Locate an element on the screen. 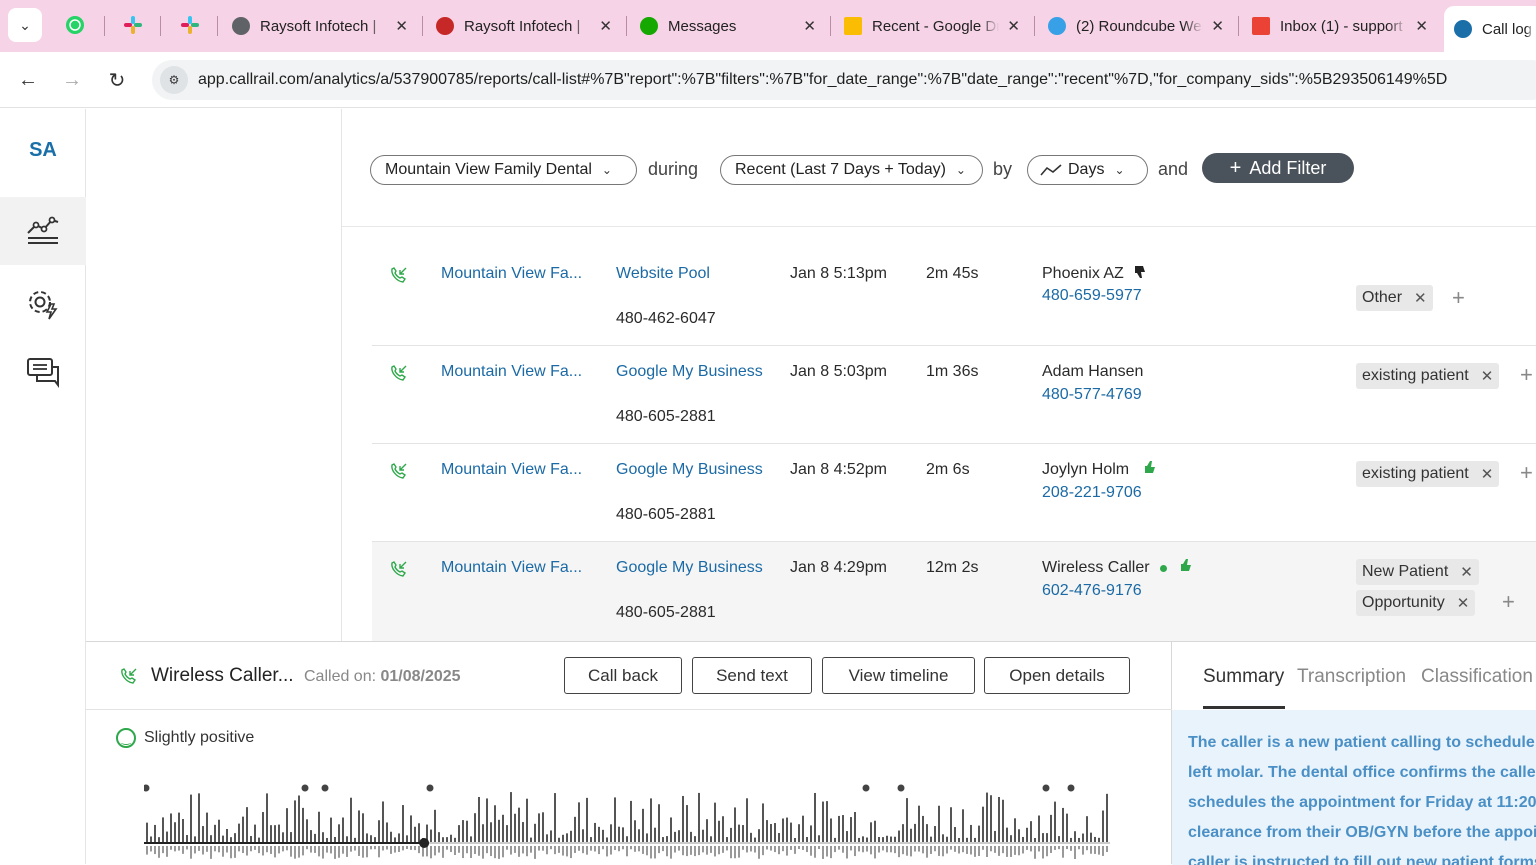 The width and height of the screenshot is (1536, 865). forward-button: → is located at coordinates (72, 80).